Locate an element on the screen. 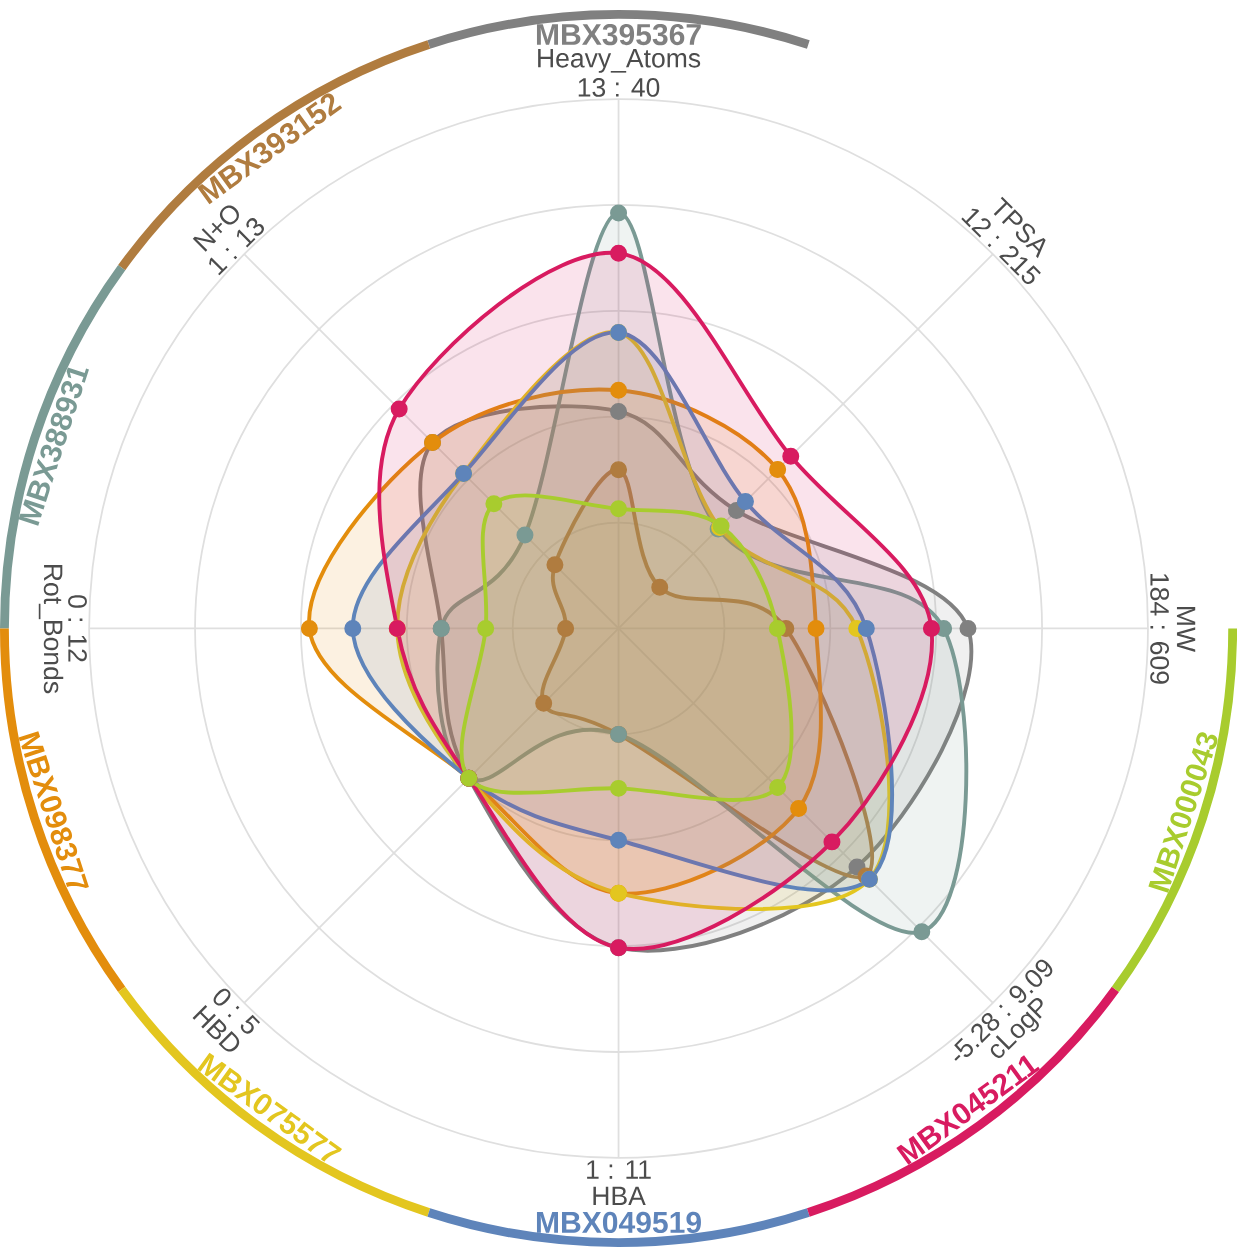 Image resolution: width=1237 pixels, height=1257 pixels. text: 1 : 11 is located at coordinates (619, 1169).